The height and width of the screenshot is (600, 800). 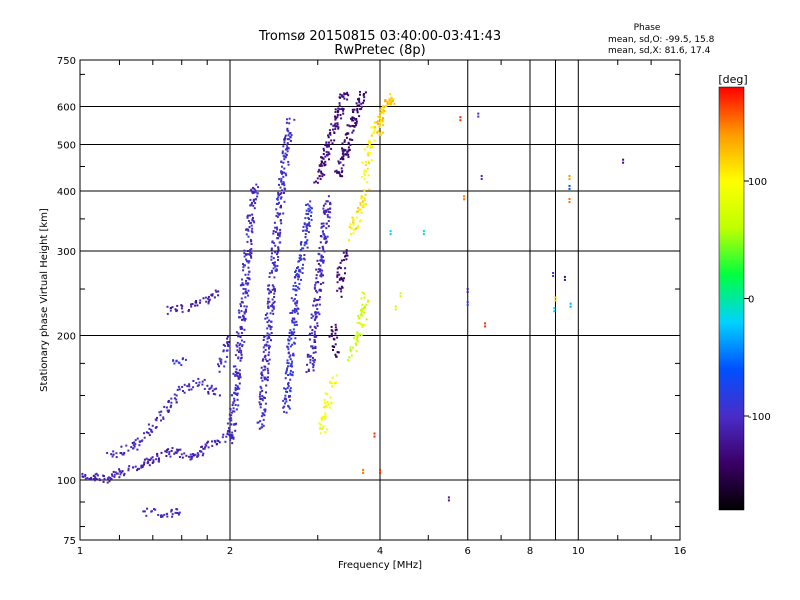 What do you see at coordinates (659, 51) in the screenshot?
I see `legend-line-x: mean, sd,X: 81.6, 17.4` at bounding box center [659, 51].